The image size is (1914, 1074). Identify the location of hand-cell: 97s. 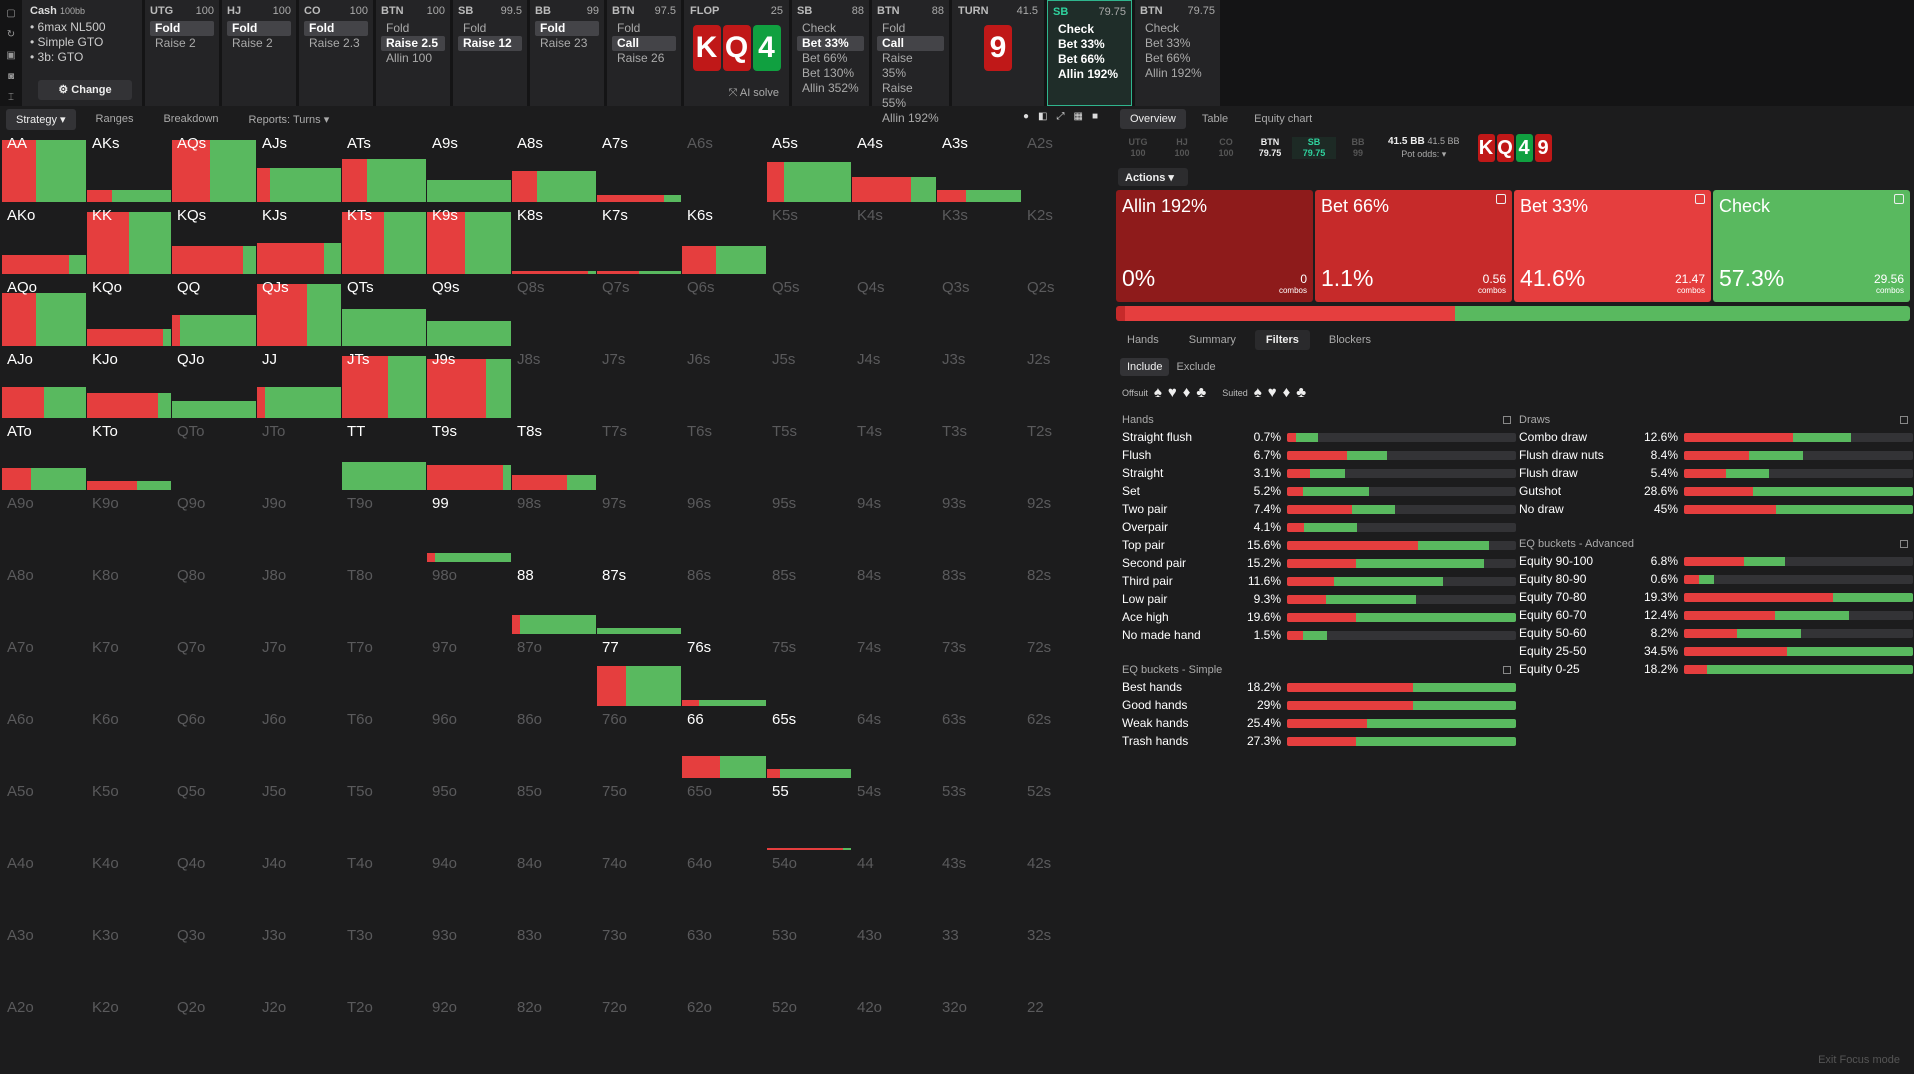
(639, 527).